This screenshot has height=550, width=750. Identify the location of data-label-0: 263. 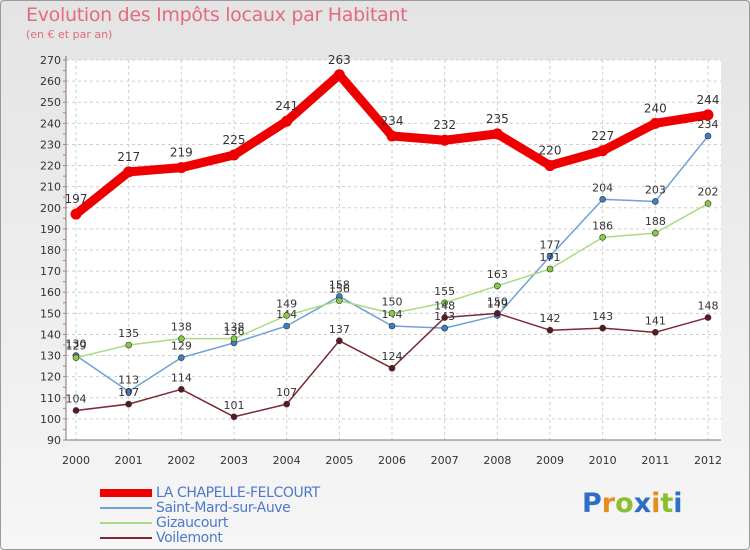
(339, 60).